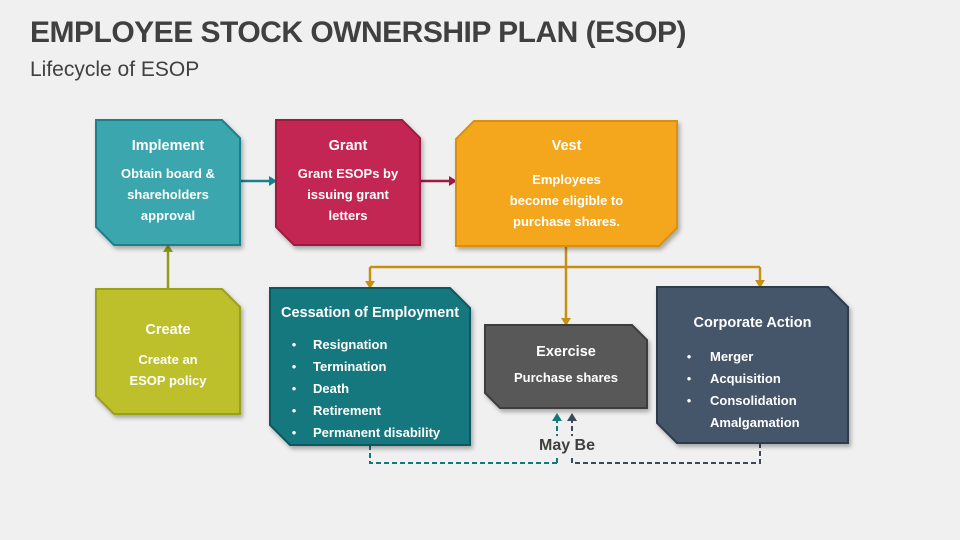 Image resolution: width=960 pixels, height=540 pixels. What do you see at coordinates (377, 389) in the screenshot?
I see `list-item: • Death` at bounding box center [377, 389].